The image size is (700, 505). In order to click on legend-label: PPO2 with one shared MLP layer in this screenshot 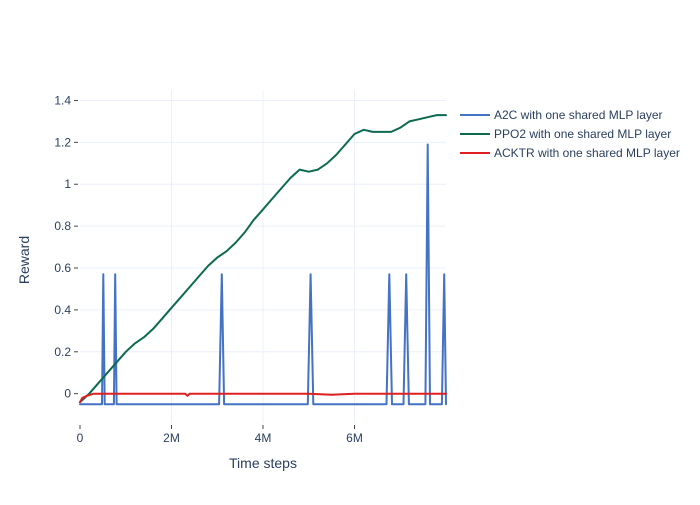, I will do `click(582, 134)`.